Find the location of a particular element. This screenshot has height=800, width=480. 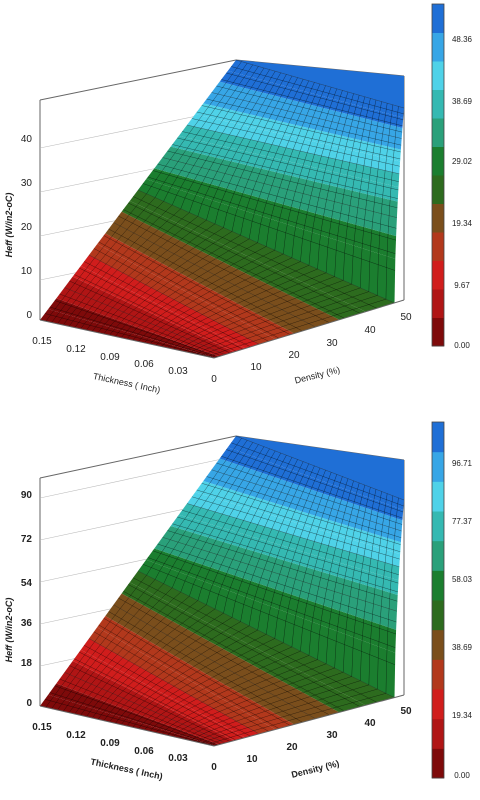

chart-2-x-axis-label: Thickness ( Inch) is located at coordinates (127, 769).